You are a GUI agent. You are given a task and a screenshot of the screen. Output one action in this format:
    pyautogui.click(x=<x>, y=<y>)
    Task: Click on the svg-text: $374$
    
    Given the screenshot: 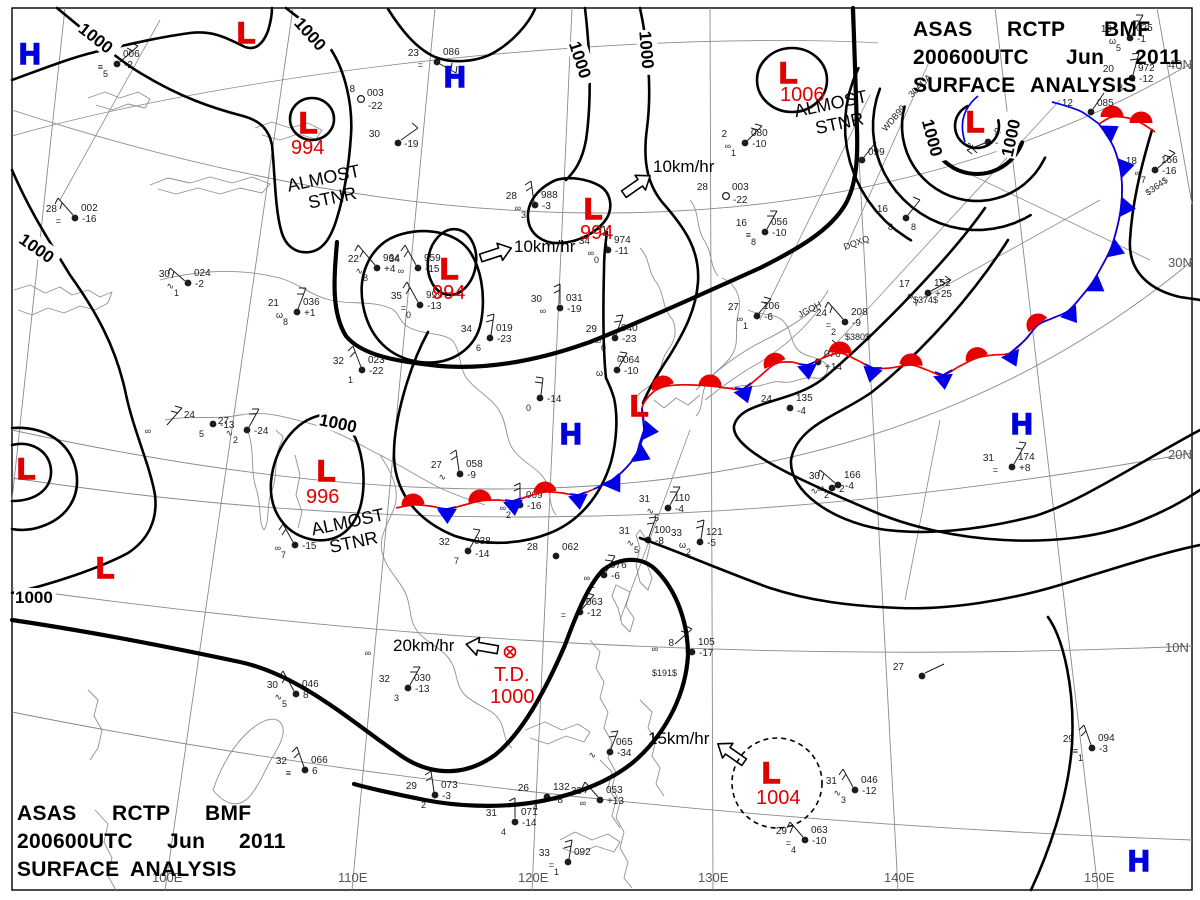 What is the action you would take?
    pyautogui.click(x=925, y=300)
    